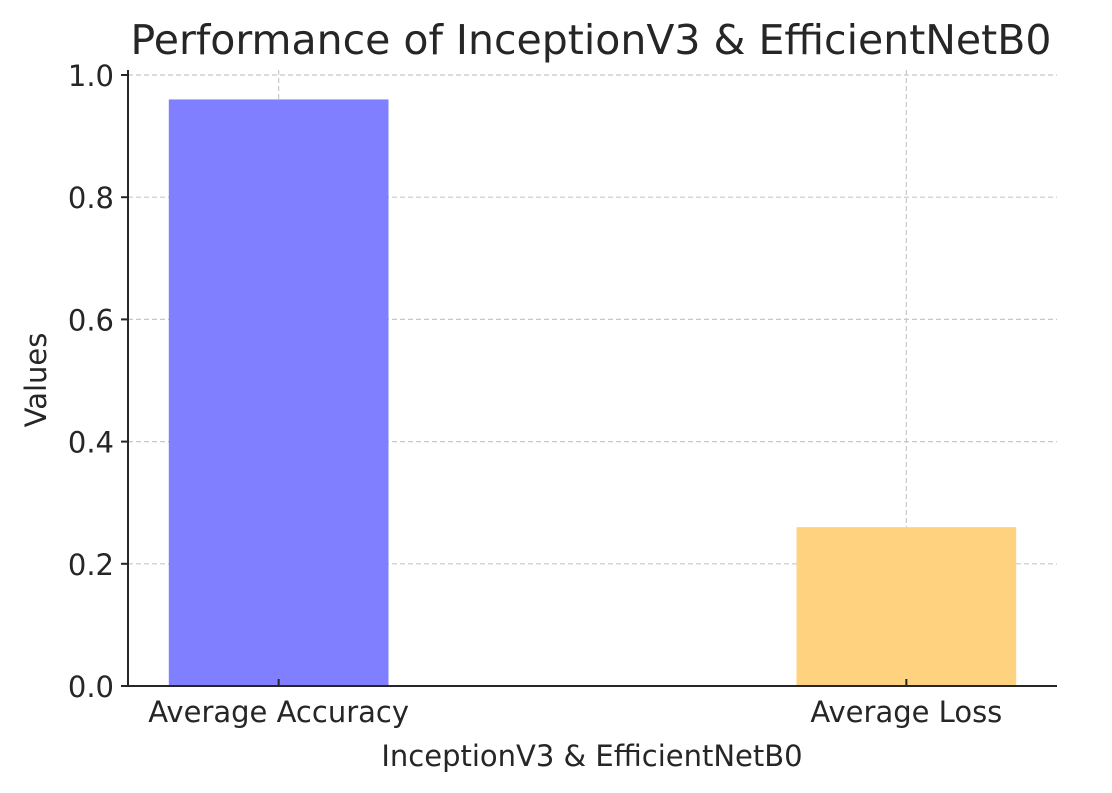  What do you see at coordinates (278, 392) in the screenshot?
I see `bar-average-accuracy` at bounding box center [278, 392].